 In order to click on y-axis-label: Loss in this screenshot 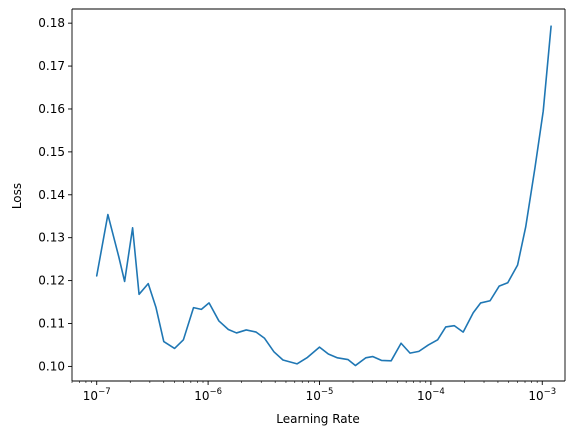, I will do `click(17, 196)`.